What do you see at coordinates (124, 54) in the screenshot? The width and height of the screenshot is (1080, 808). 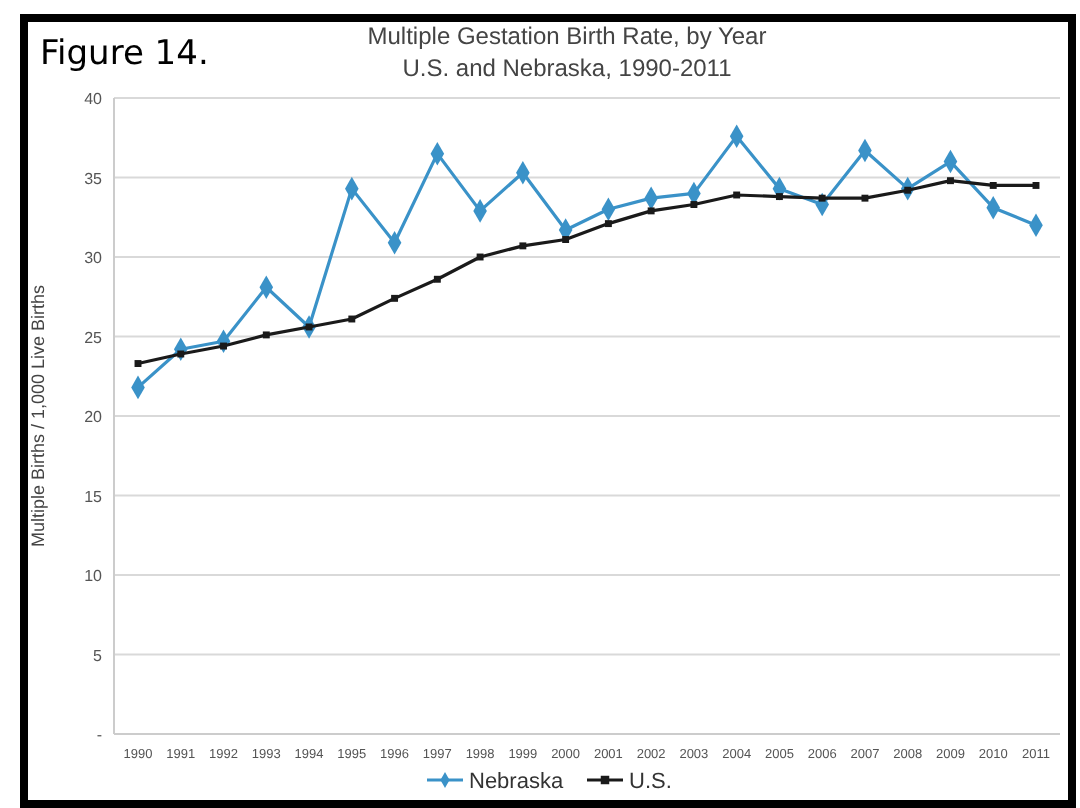 I see `caption: Figure 14.` at bounding box center [124, 54].